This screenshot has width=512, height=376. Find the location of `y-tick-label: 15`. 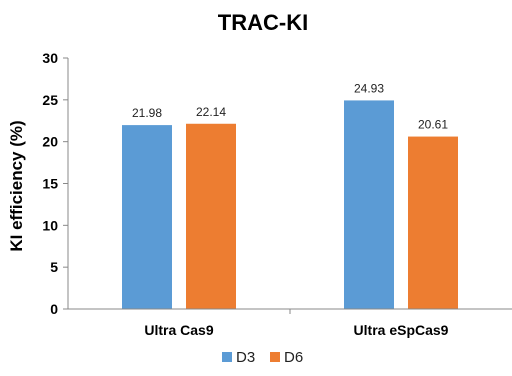

y-tick-label: 15 is located at coordinates (50, 184).